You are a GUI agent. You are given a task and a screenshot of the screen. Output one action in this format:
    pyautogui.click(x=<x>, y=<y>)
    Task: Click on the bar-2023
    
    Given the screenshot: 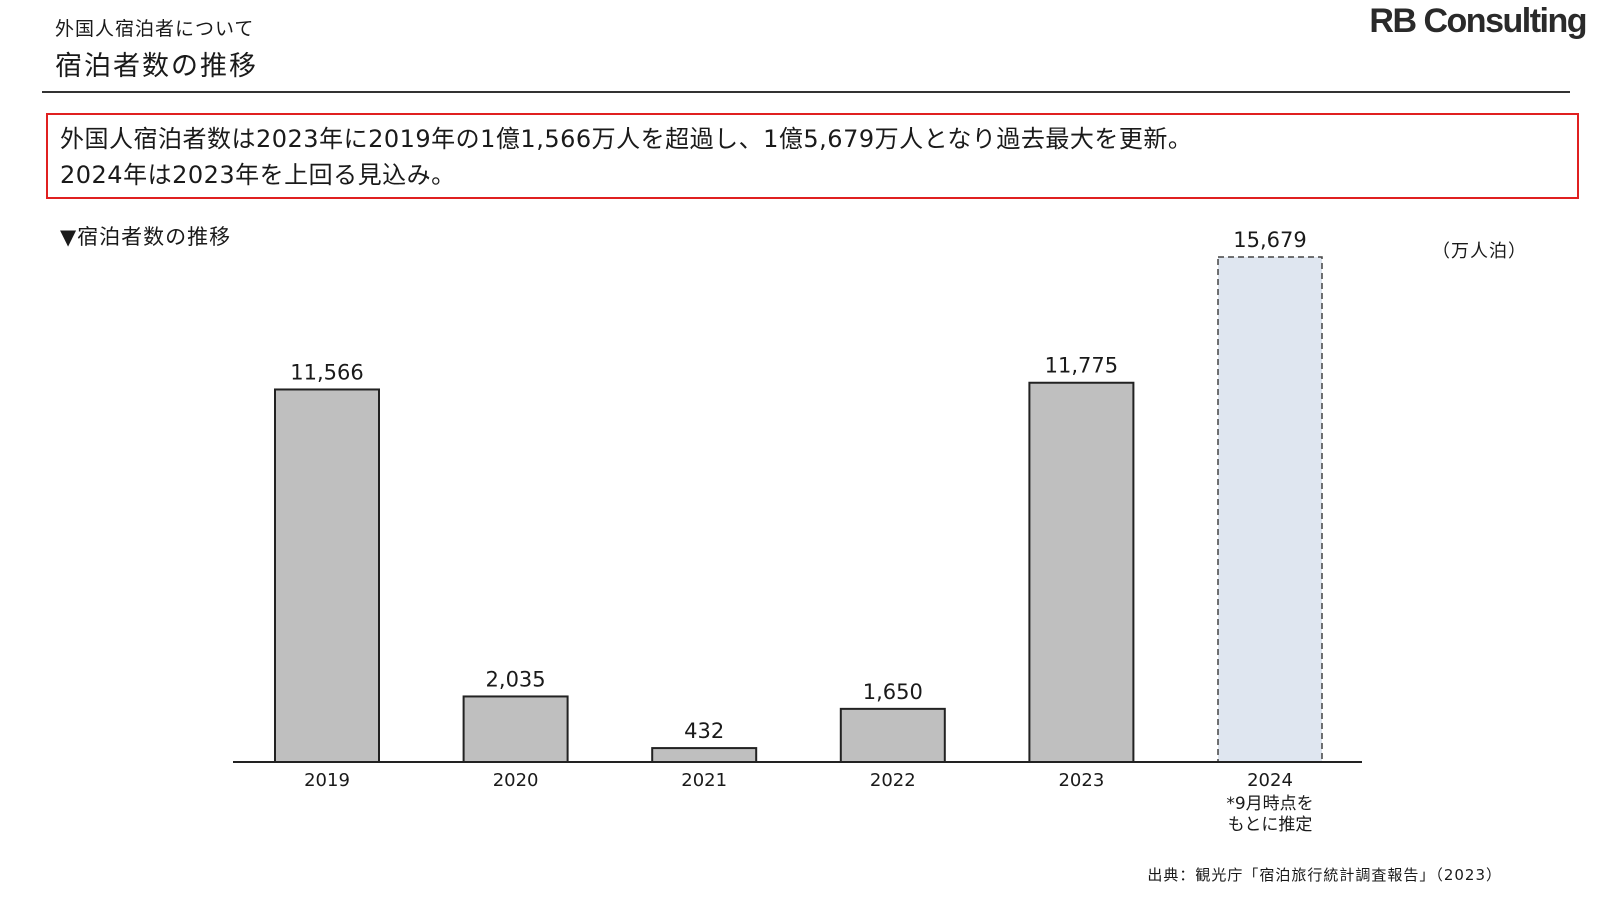 What is the action you would take?
    pyautogui.click(x=1081, y=572)
    